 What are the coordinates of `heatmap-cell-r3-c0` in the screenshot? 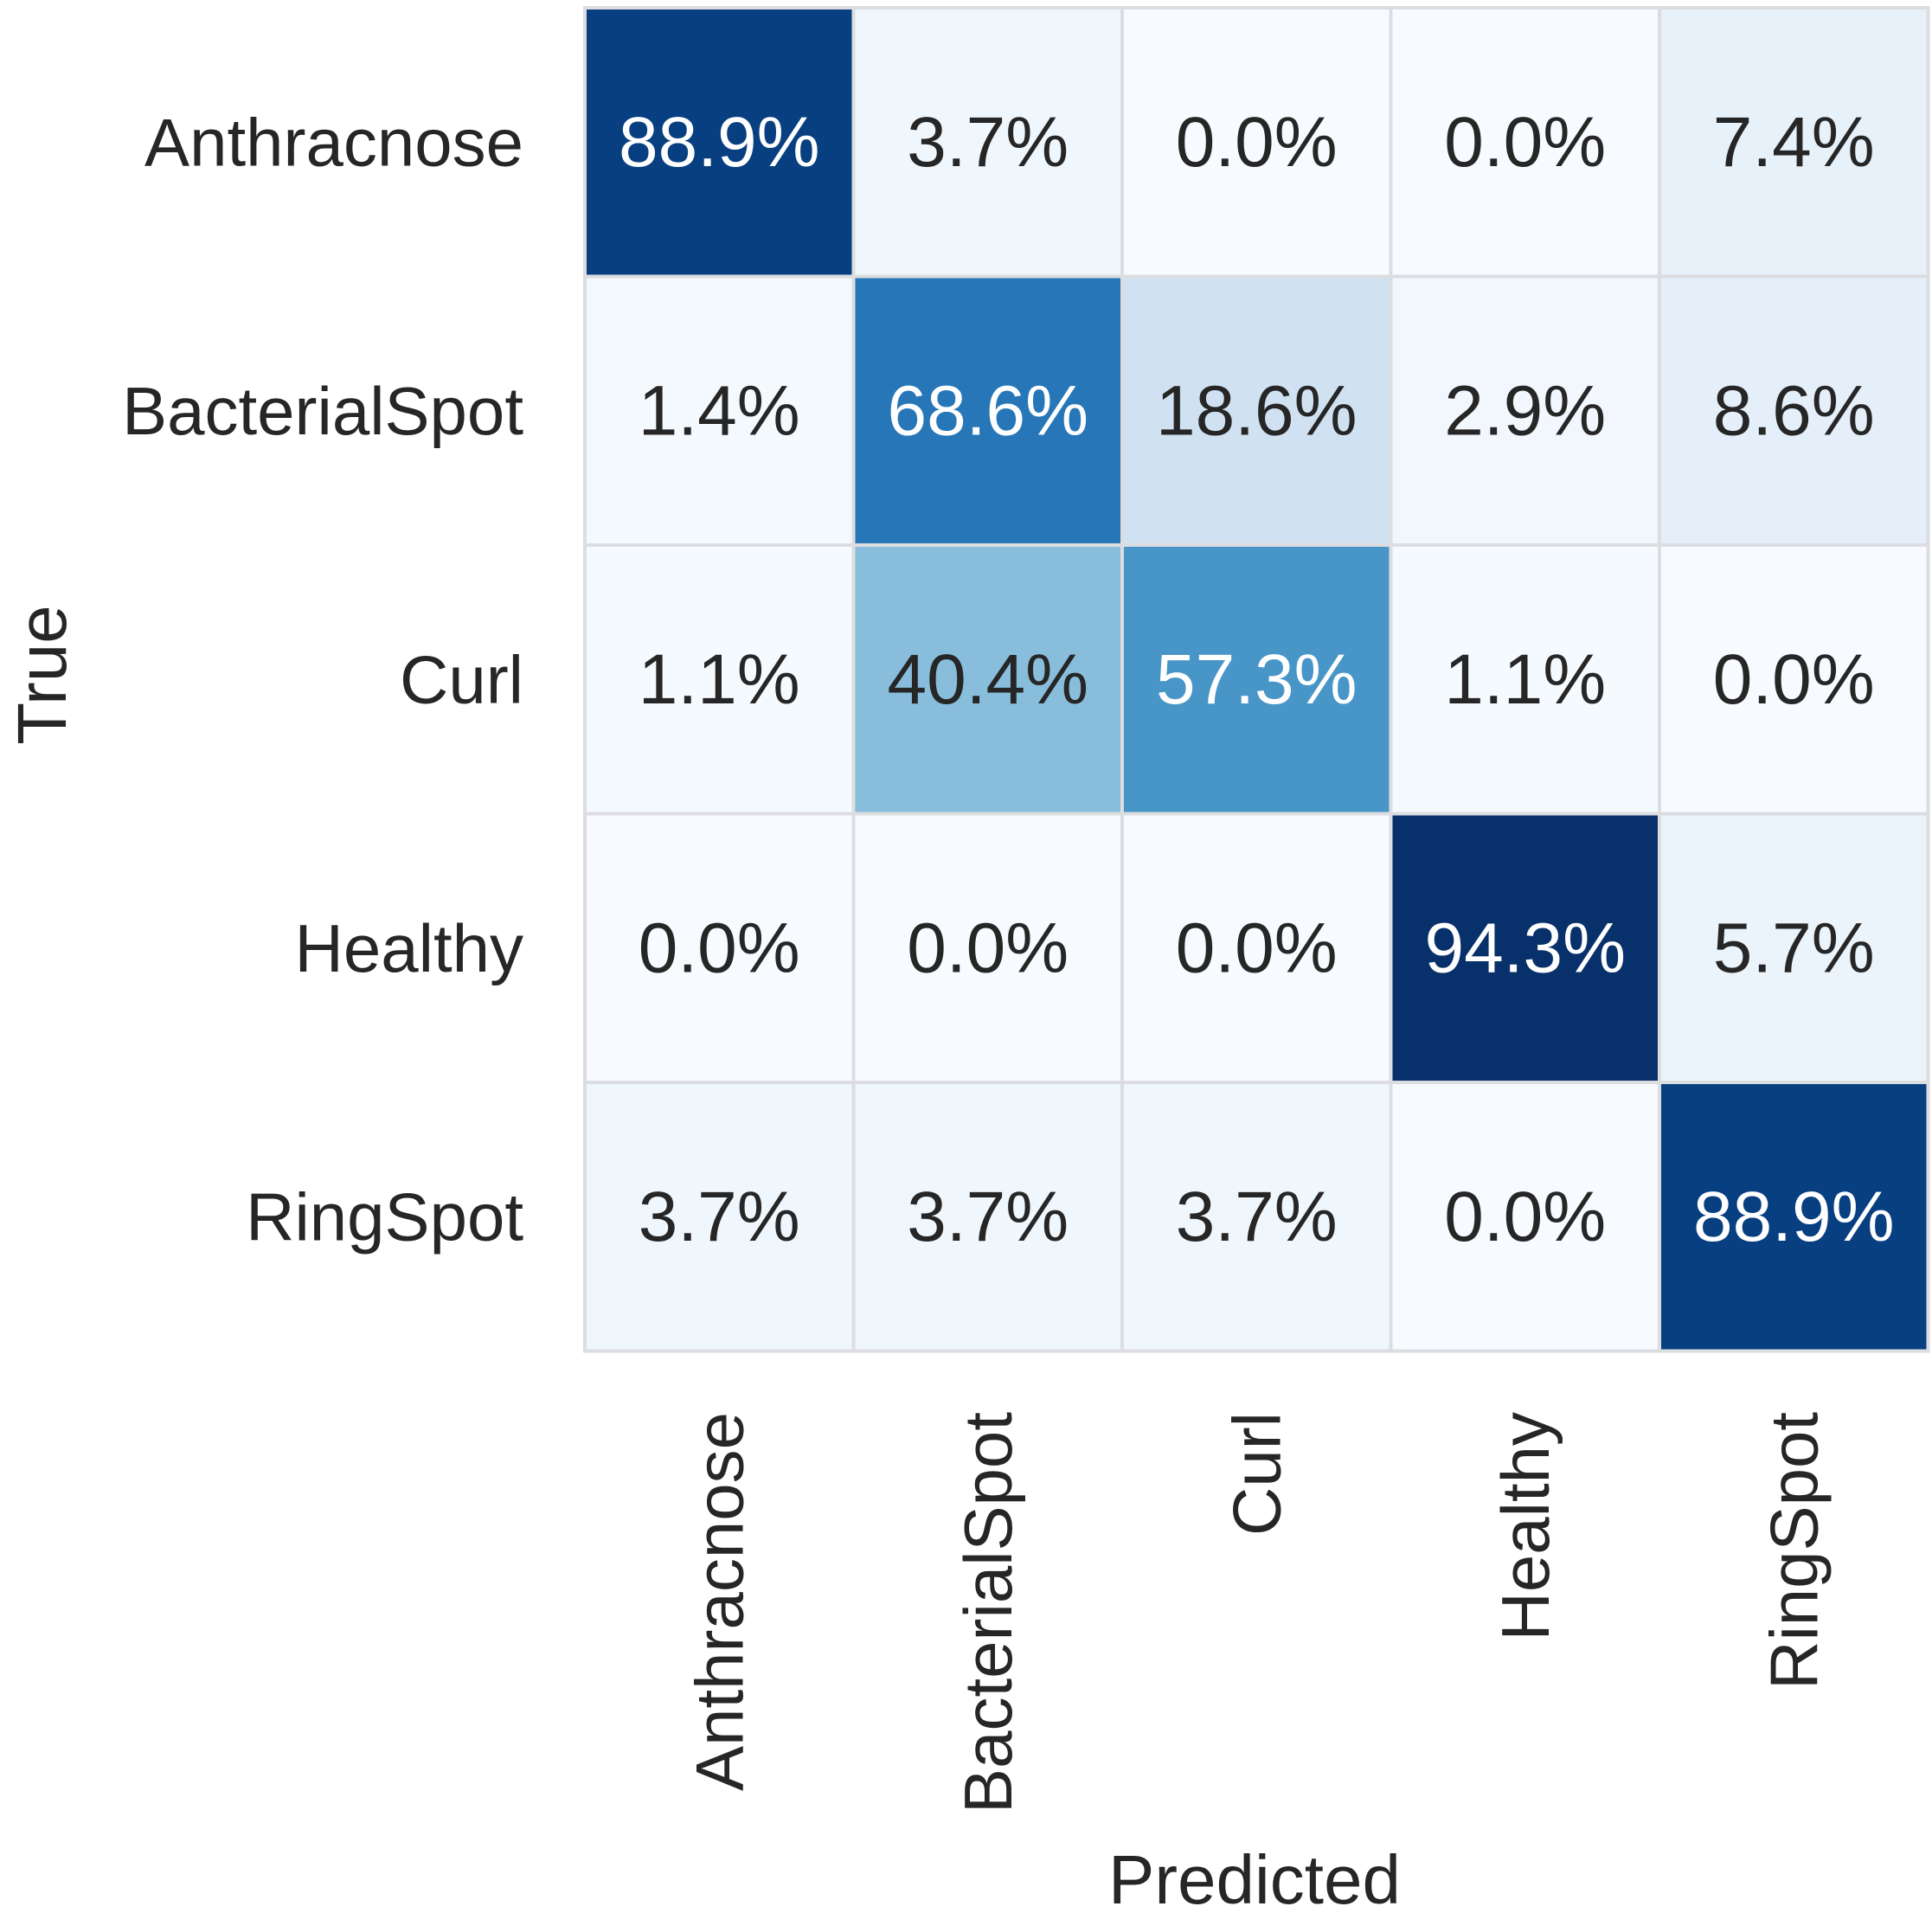 It's located at (719, 948).